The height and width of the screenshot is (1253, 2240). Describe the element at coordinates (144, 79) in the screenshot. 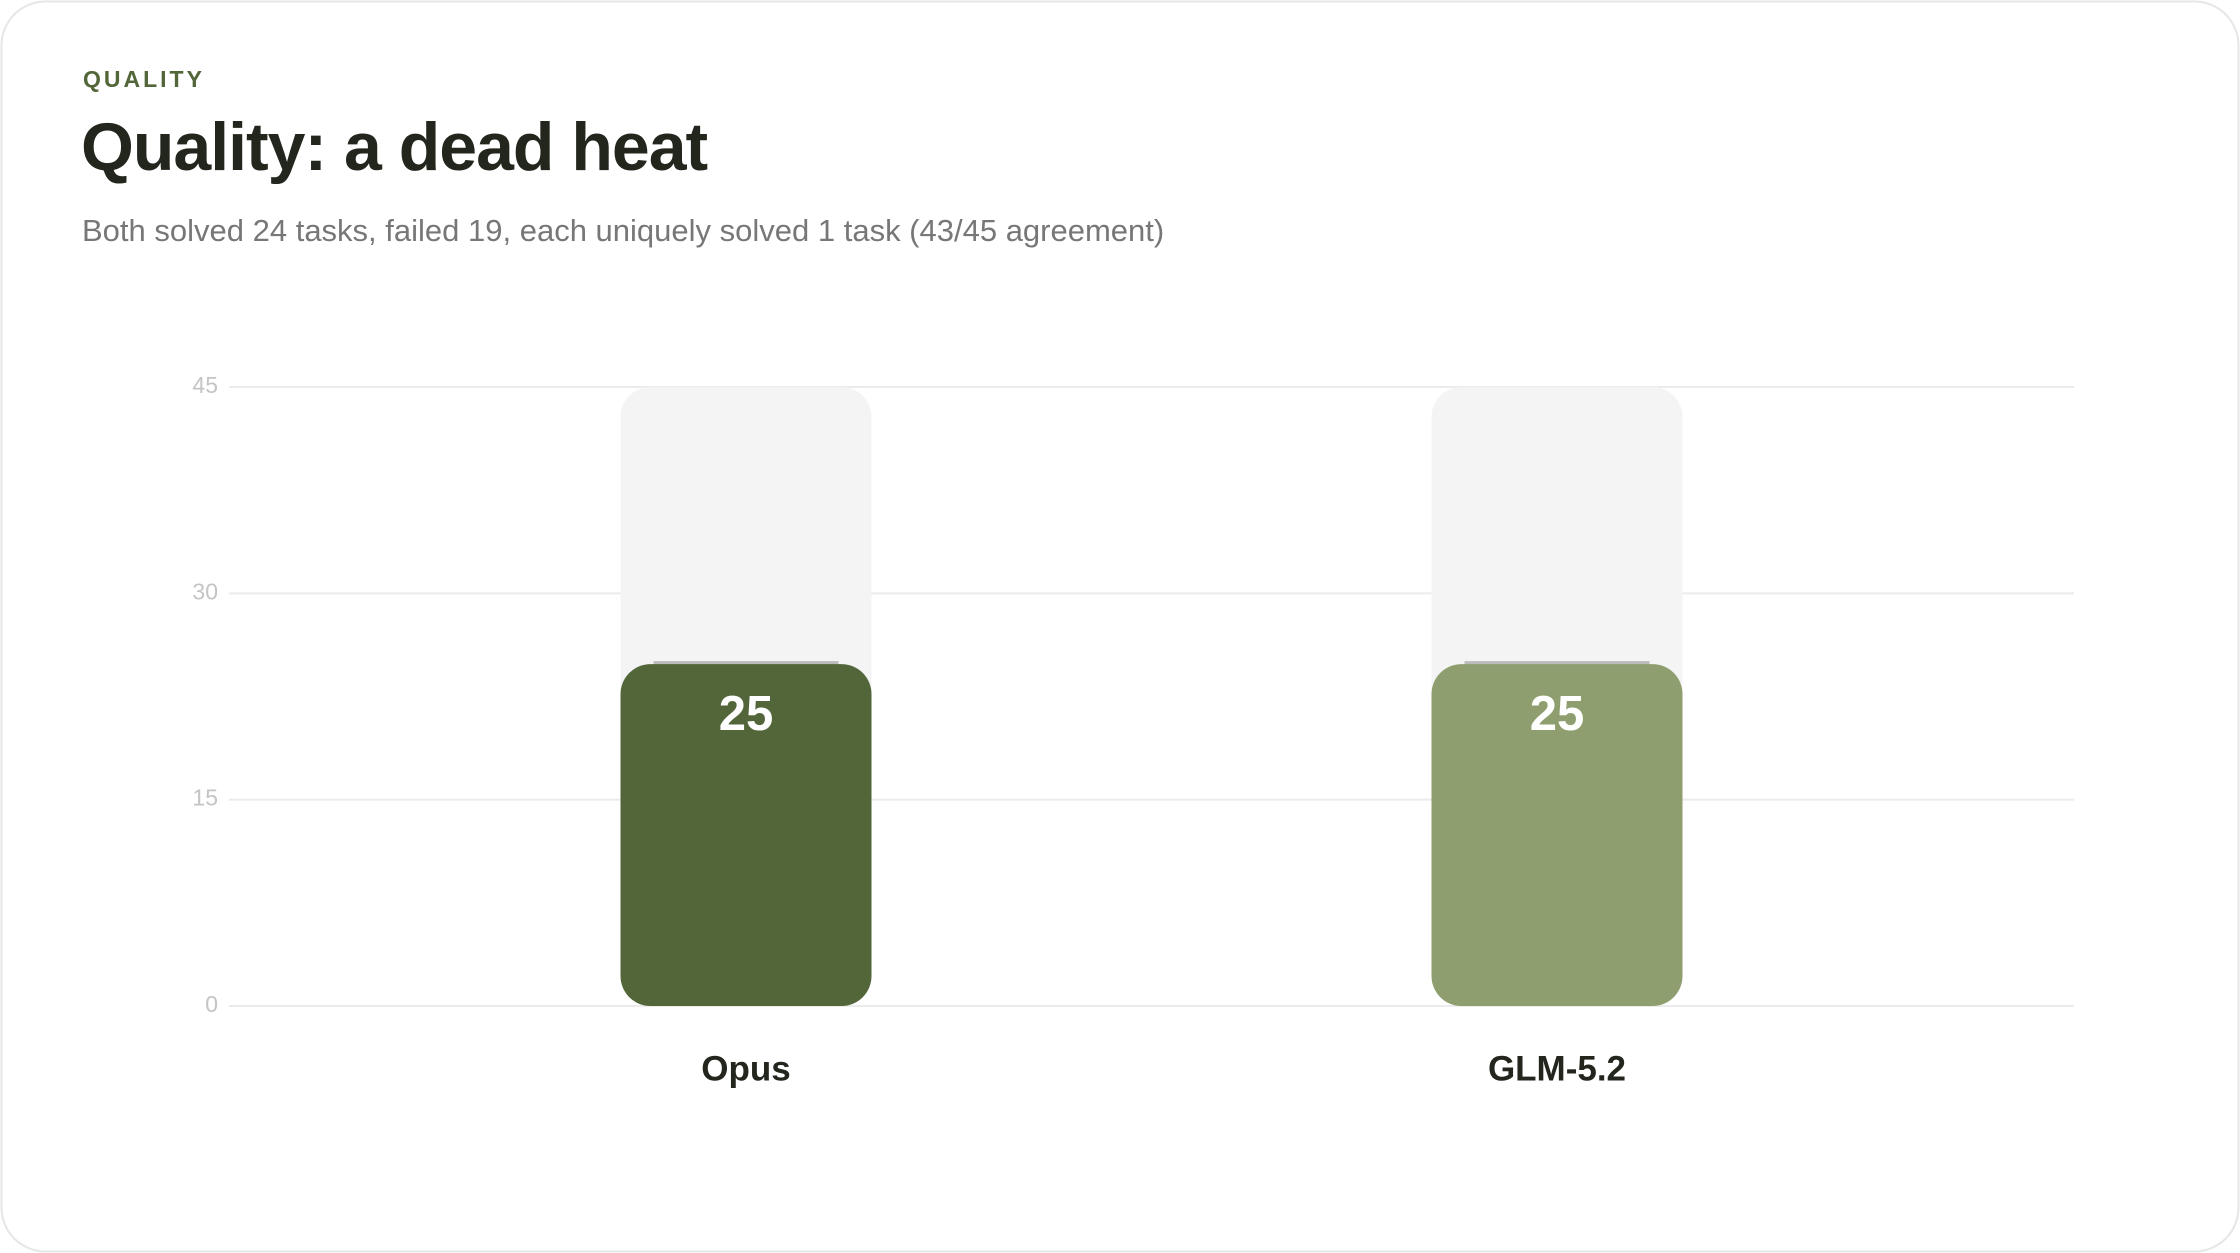

I see `chart-kicker: QUALITY` at that location.